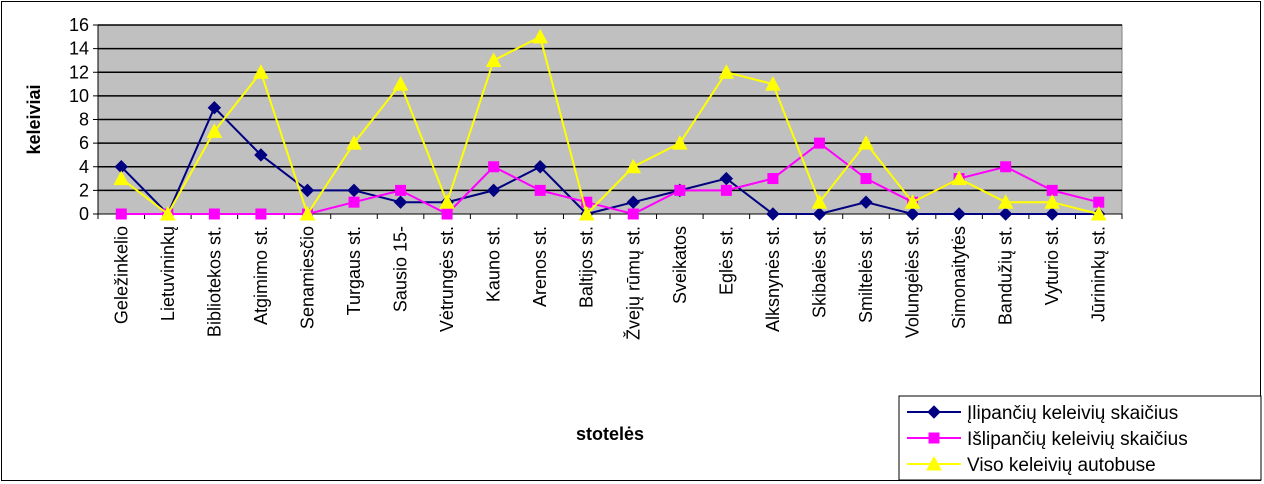  Describe the element at coordinates (307, 277) in the screenshot. I see `x-tick-label: Senamiesčio` at that location.